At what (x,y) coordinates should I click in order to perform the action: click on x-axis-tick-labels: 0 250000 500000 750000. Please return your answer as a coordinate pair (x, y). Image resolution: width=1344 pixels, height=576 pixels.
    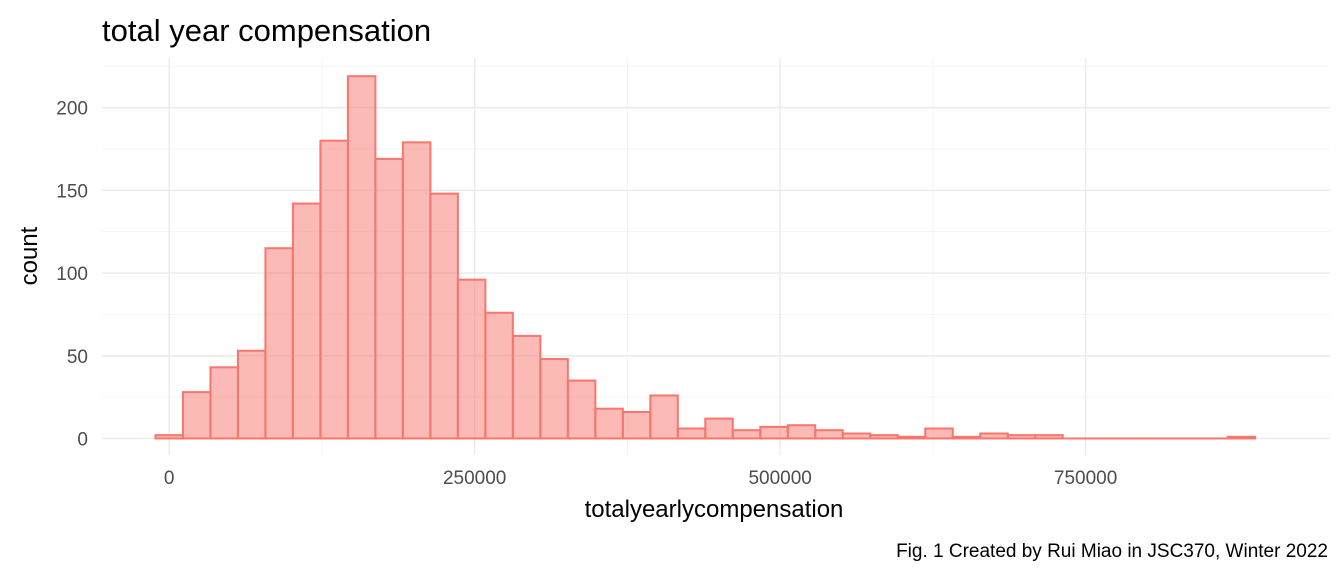
    Looking at the image, I should click on (640, 478).